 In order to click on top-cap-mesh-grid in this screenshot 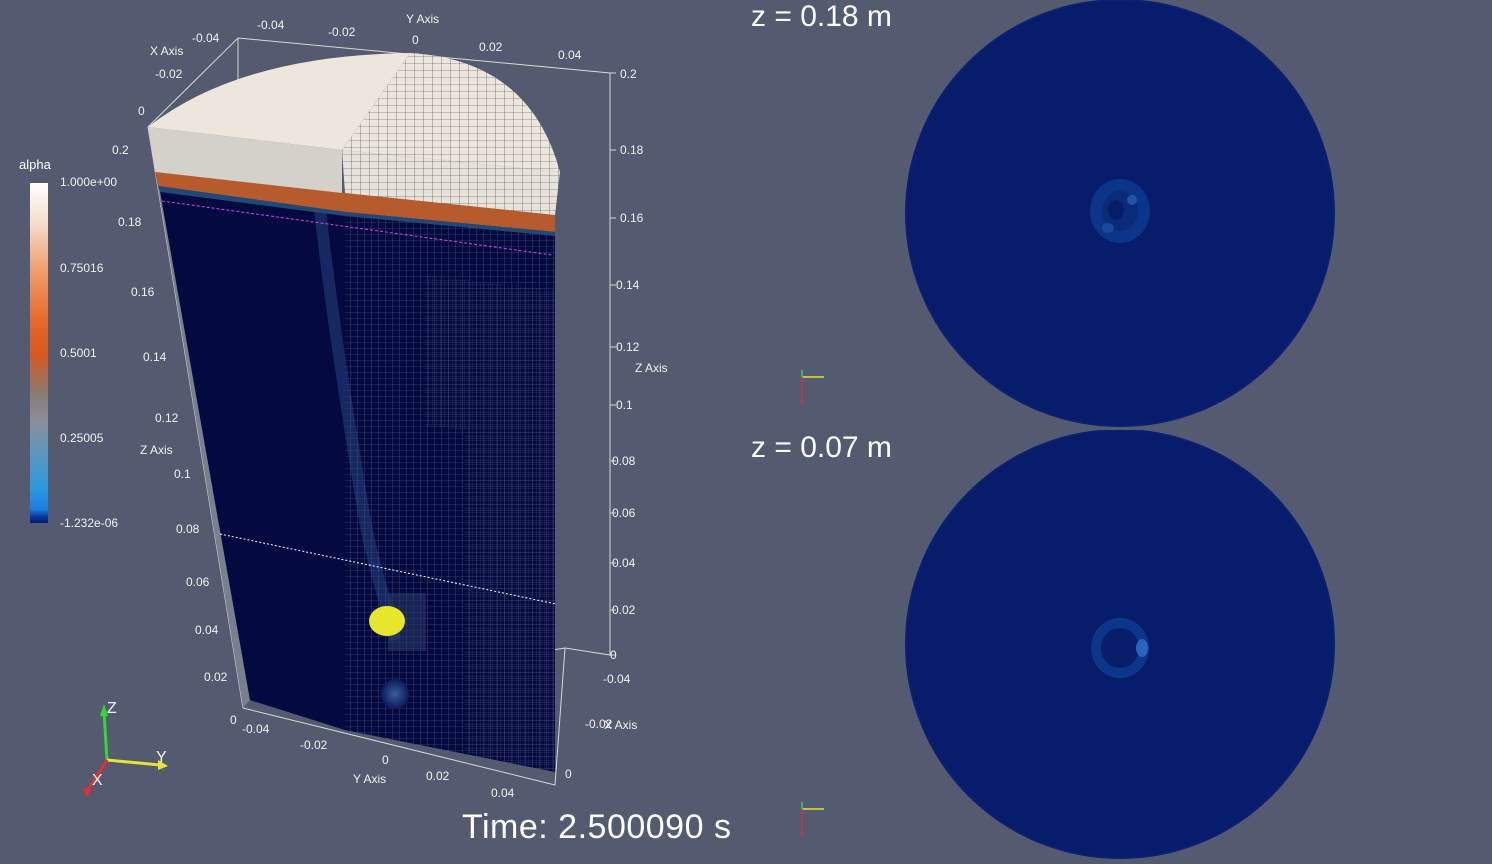, I will do `click(451, 112)`.